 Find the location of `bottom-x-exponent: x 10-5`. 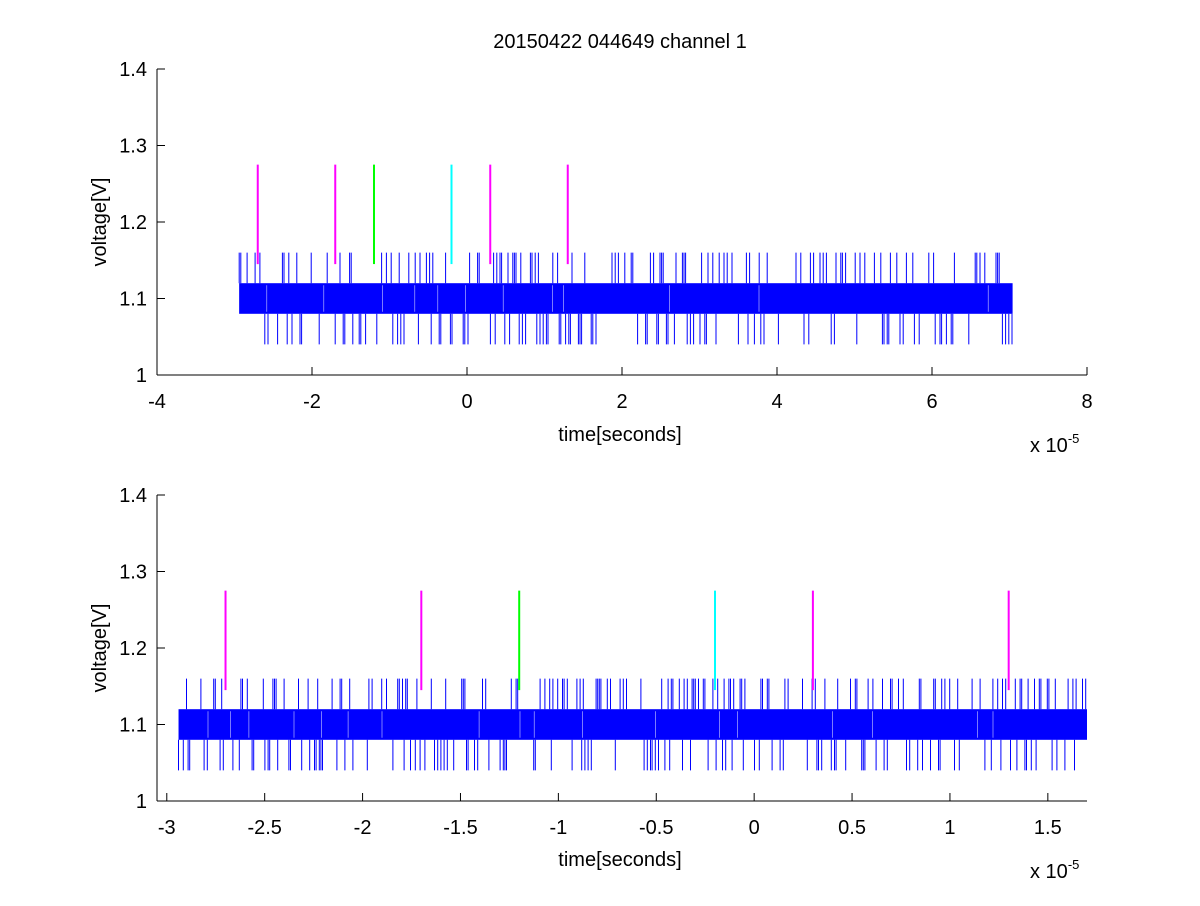

bottom-x-exponent: x 10-5 is located at coordinates (1054, 870).